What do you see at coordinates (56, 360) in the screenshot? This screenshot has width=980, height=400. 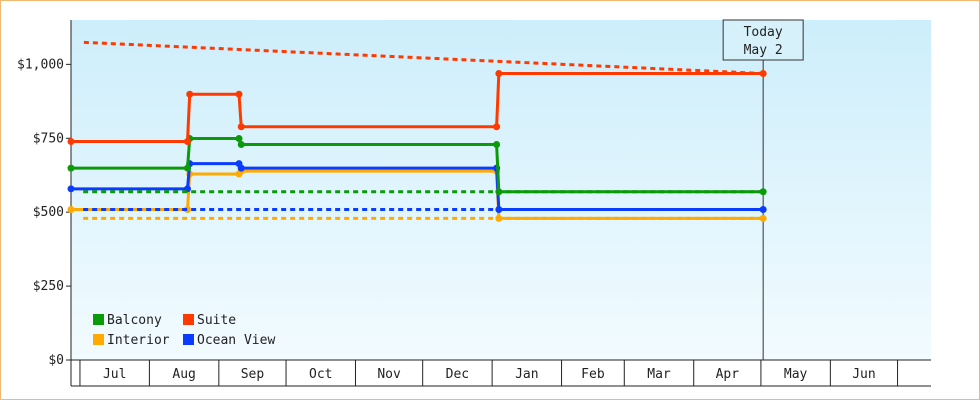 I see `y-tick-label: $0` at bounding box center [56, 360].